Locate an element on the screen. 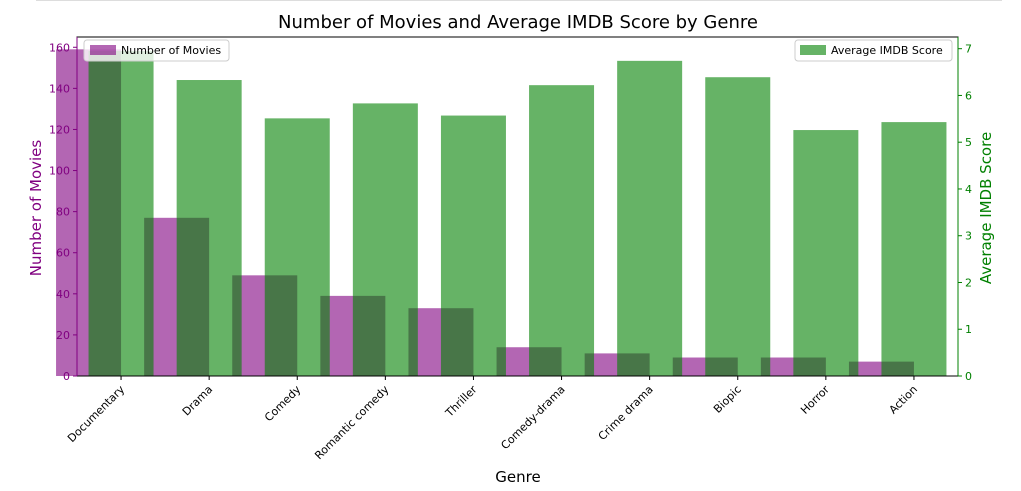  y-right-tick-label: 4 is located at coordinates (968, 189).